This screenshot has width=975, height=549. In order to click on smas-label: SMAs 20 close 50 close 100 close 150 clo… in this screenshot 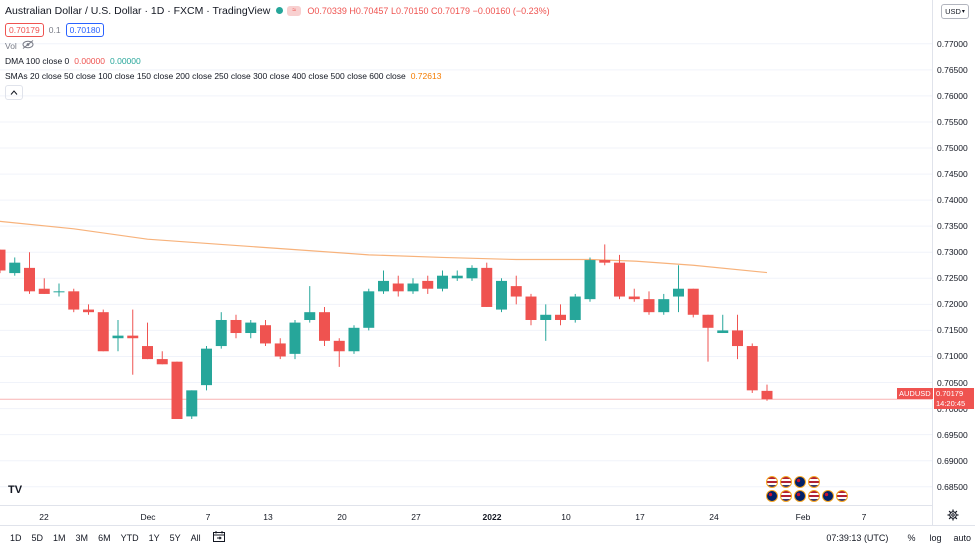, I will do `click(205, 75)`.